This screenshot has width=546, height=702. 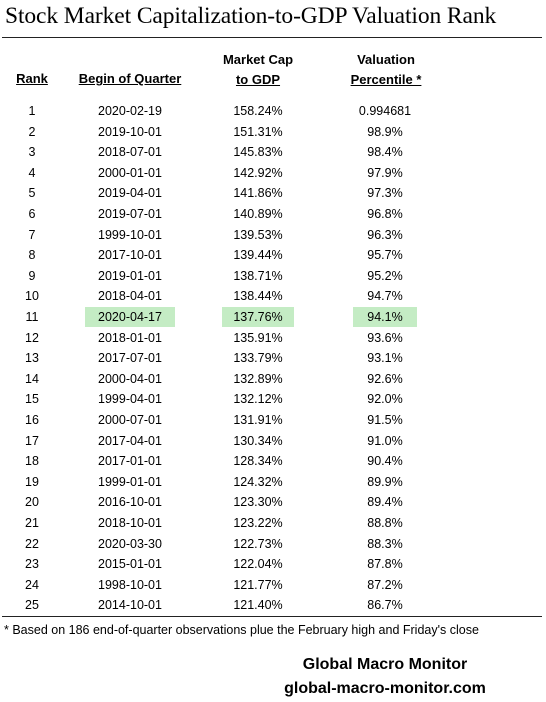 I want to click on cell-quarter: 2020-02-19, so click(x=130, y=111).